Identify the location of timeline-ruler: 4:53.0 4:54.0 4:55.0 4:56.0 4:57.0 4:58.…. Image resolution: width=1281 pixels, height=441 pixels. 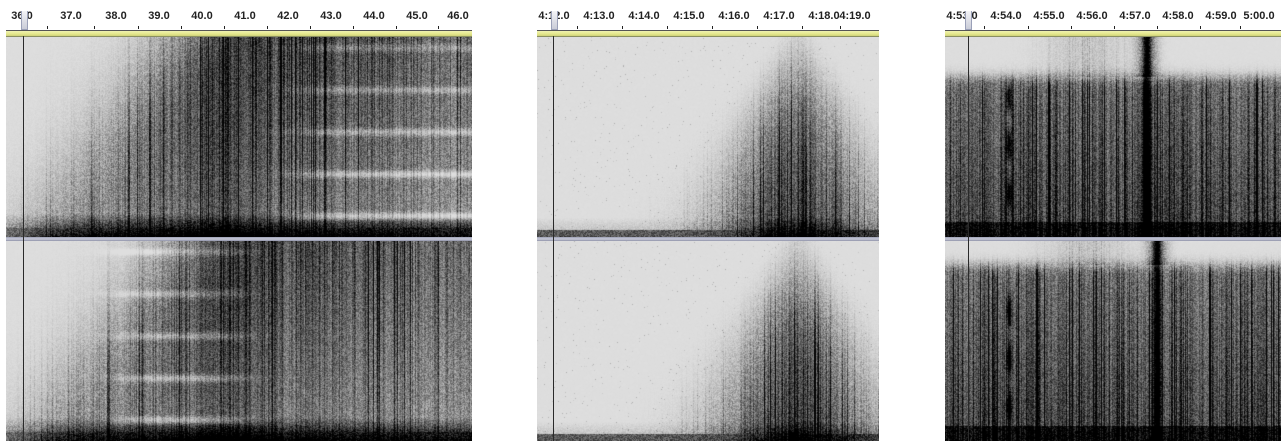
(1113, 15).